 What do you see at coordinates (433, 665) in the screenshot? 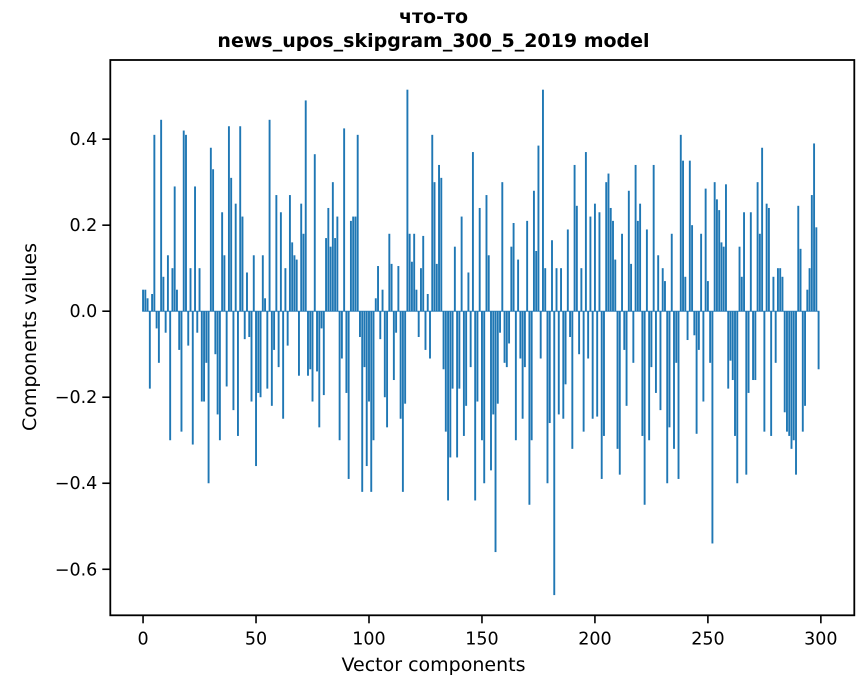
I see `x-axis-label: Vector components` at bounding box center [433, 665].